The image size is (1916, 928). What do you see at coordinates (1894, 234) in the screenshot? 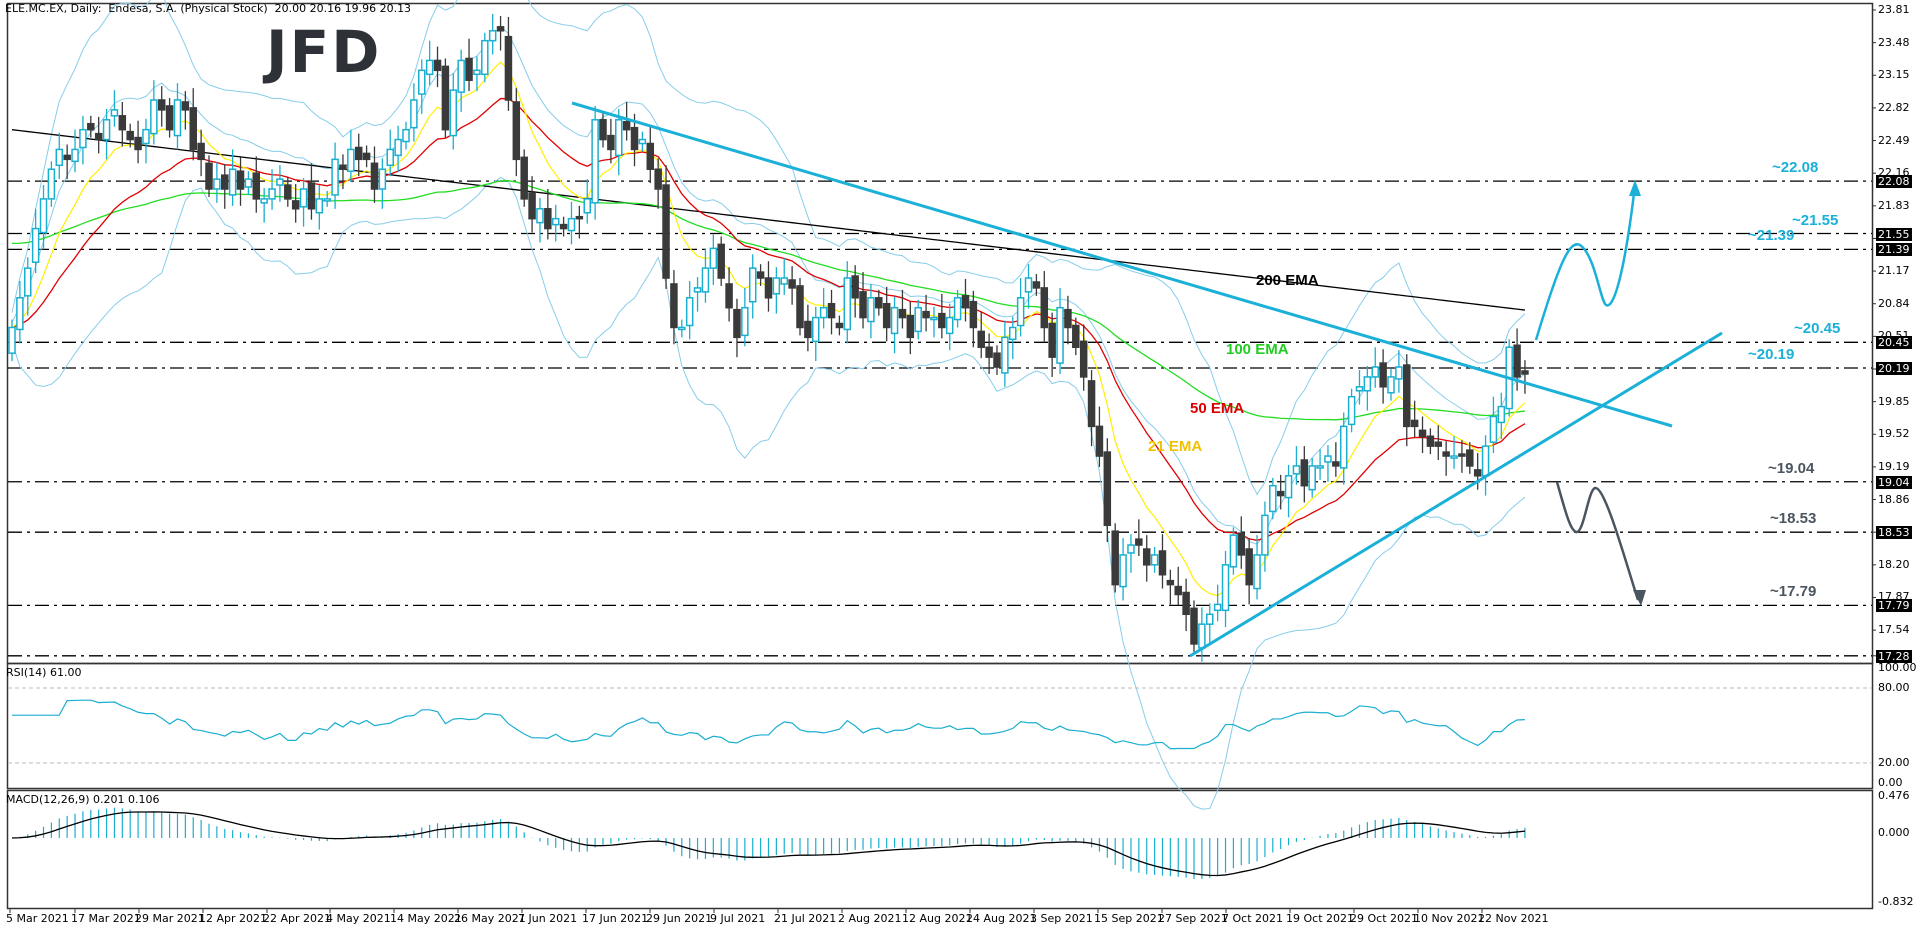
I see `price-level-box: 21.55` at bounding box center [1894, 234].